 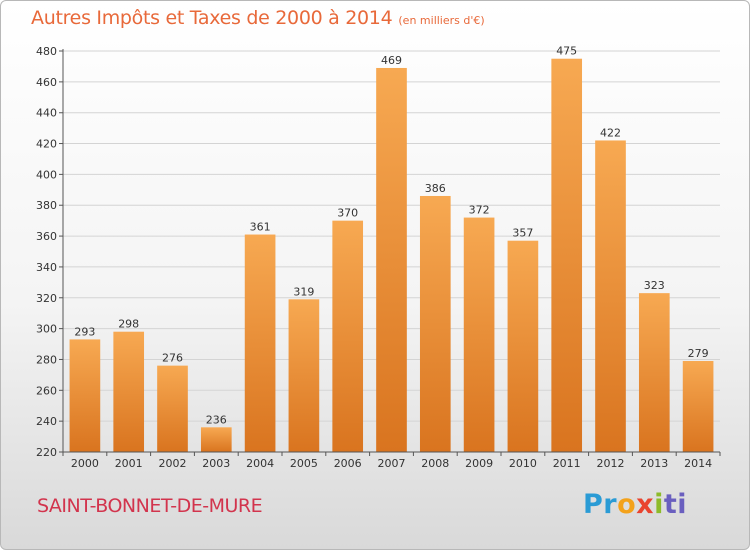 I want to click on x-tick-label: 2009, so click(x=479, y=463).